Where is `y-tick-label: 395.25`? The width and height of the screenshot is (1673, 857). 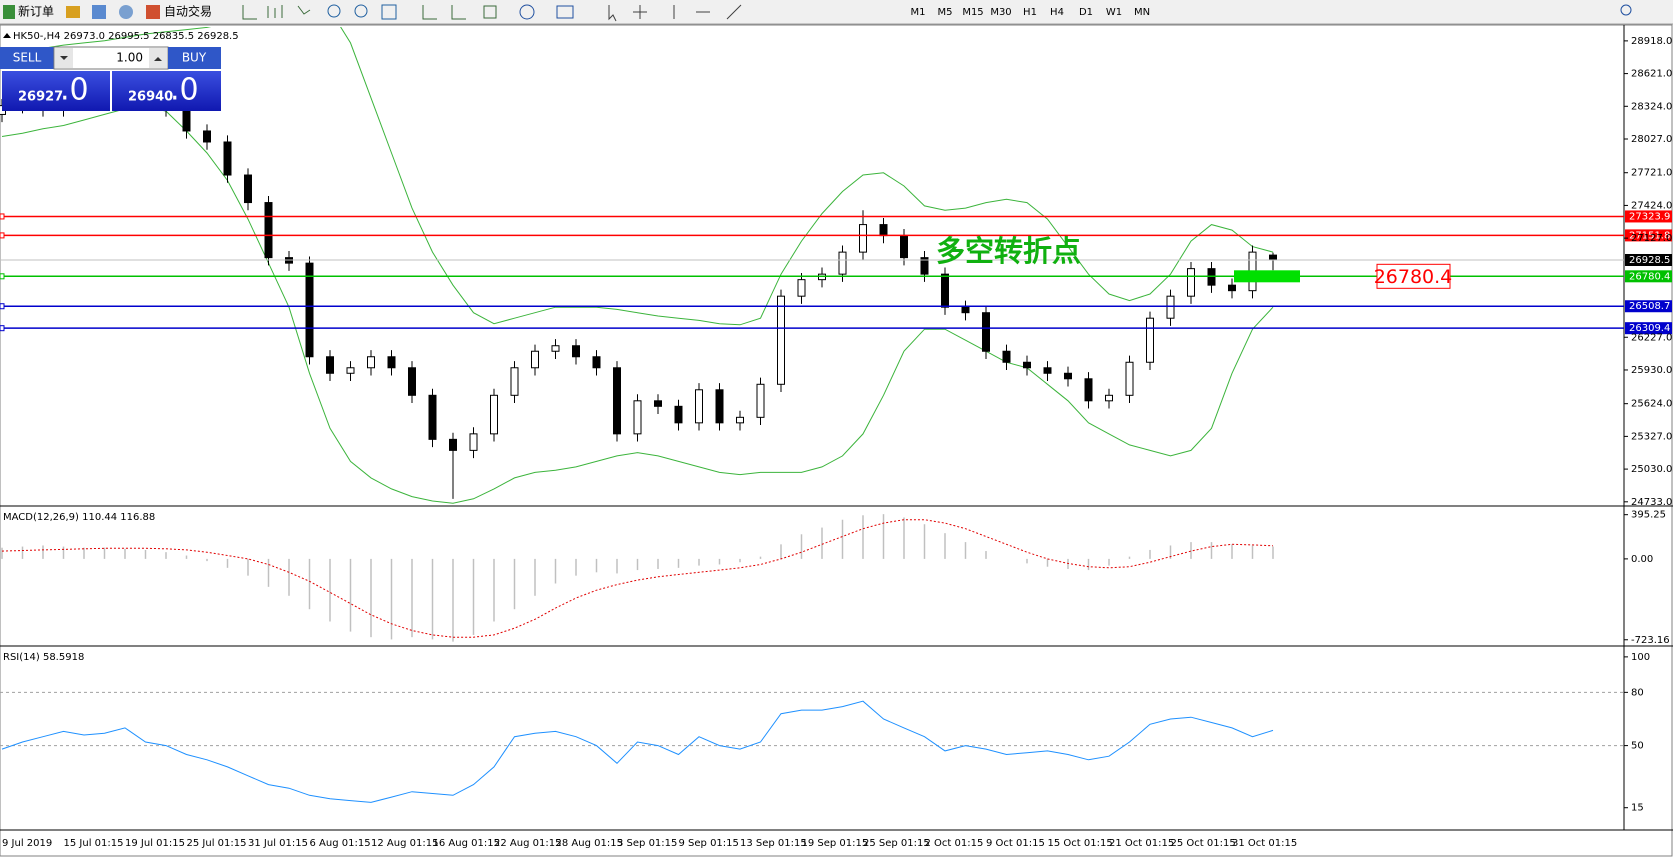
y-tick-label: 395.25 is located at coordinates (1648, 515).